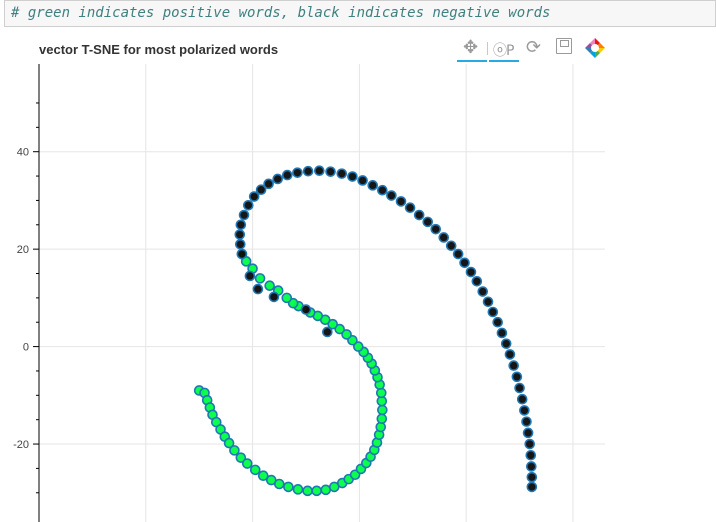  What do you see at coordinates (26, 348) in the screenshot?
I see `y-tick-label: 0` at bounding box center [26, 348].